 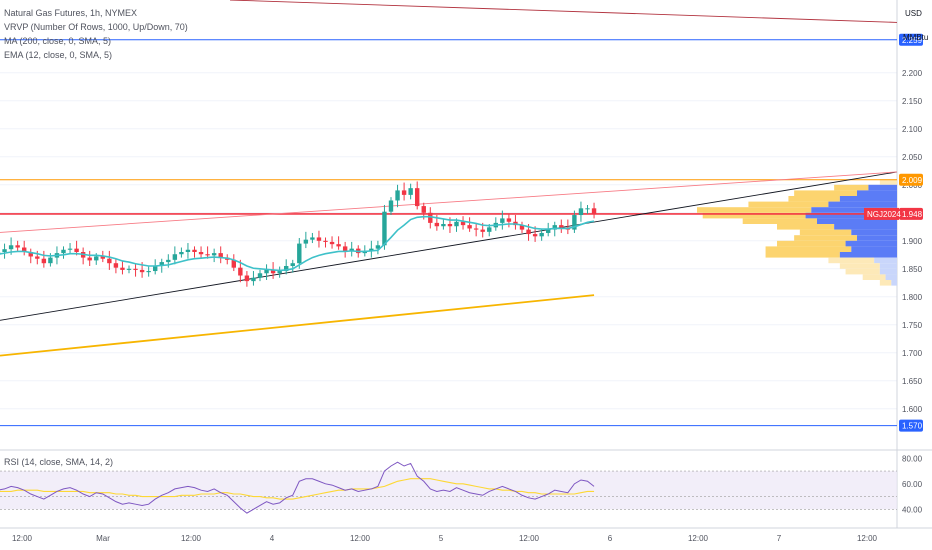 I want to click on unit-label: MMBtu, so click(x=916, y=37).